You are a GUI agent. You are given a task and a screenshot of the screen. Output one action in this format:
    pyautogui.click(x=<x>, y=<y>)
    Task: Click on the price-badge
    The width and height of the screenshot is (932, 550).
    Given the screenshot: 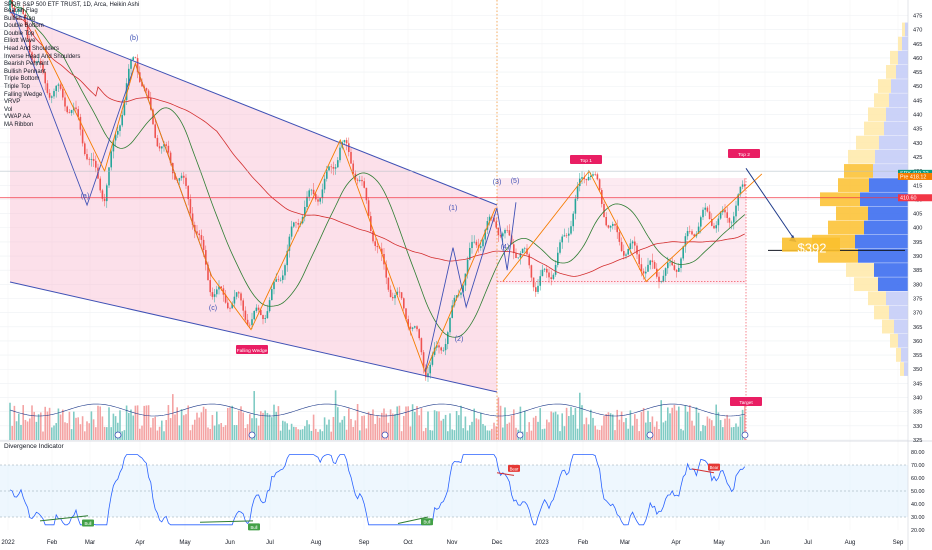 What is the action you would take?
    pyautogui.click(x=915, y=176)
    